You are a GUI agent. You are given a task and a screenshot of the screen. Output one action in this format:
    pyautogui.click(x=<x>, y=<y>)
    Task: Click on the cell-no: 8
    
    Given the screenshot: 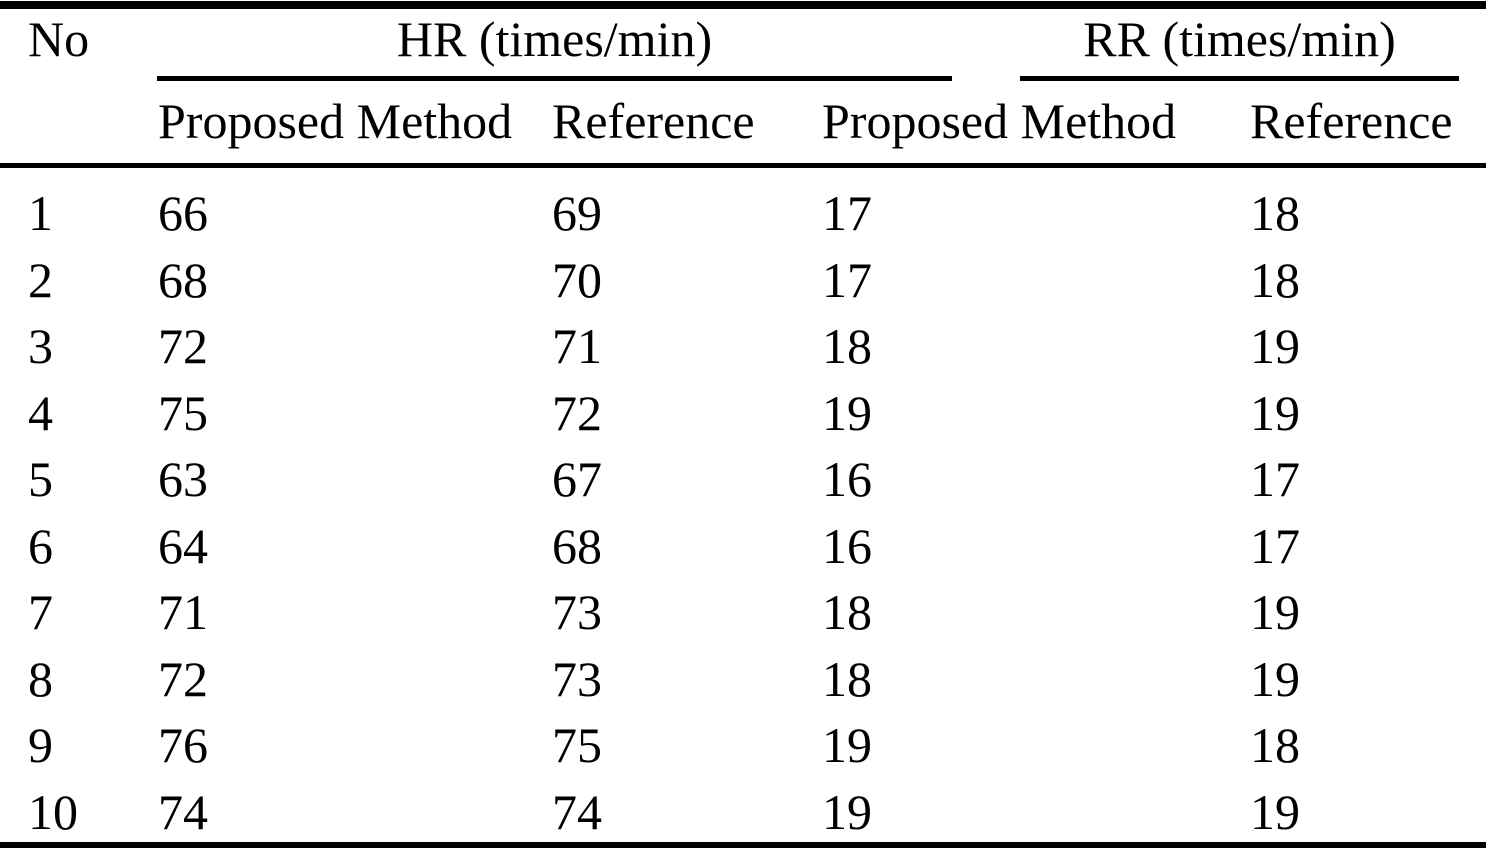 What is the action you would take?
    pyautogui.click(x=40, y=678)
    